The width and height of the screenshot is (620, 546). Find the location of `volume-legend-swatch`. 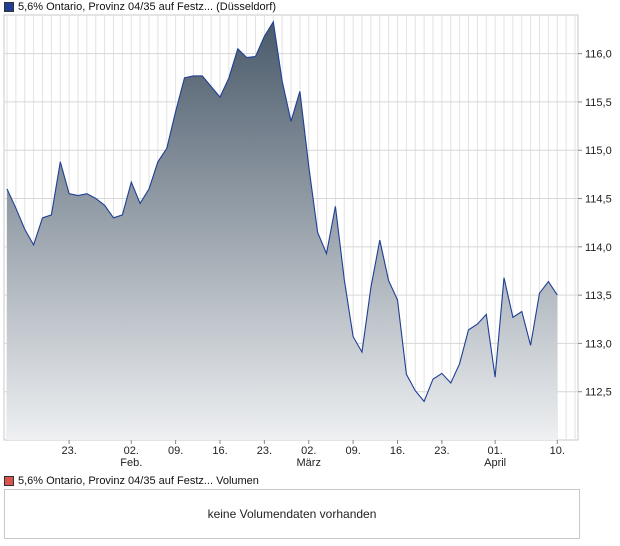

volume-legend-swatch is located at coordinates (9, 481).